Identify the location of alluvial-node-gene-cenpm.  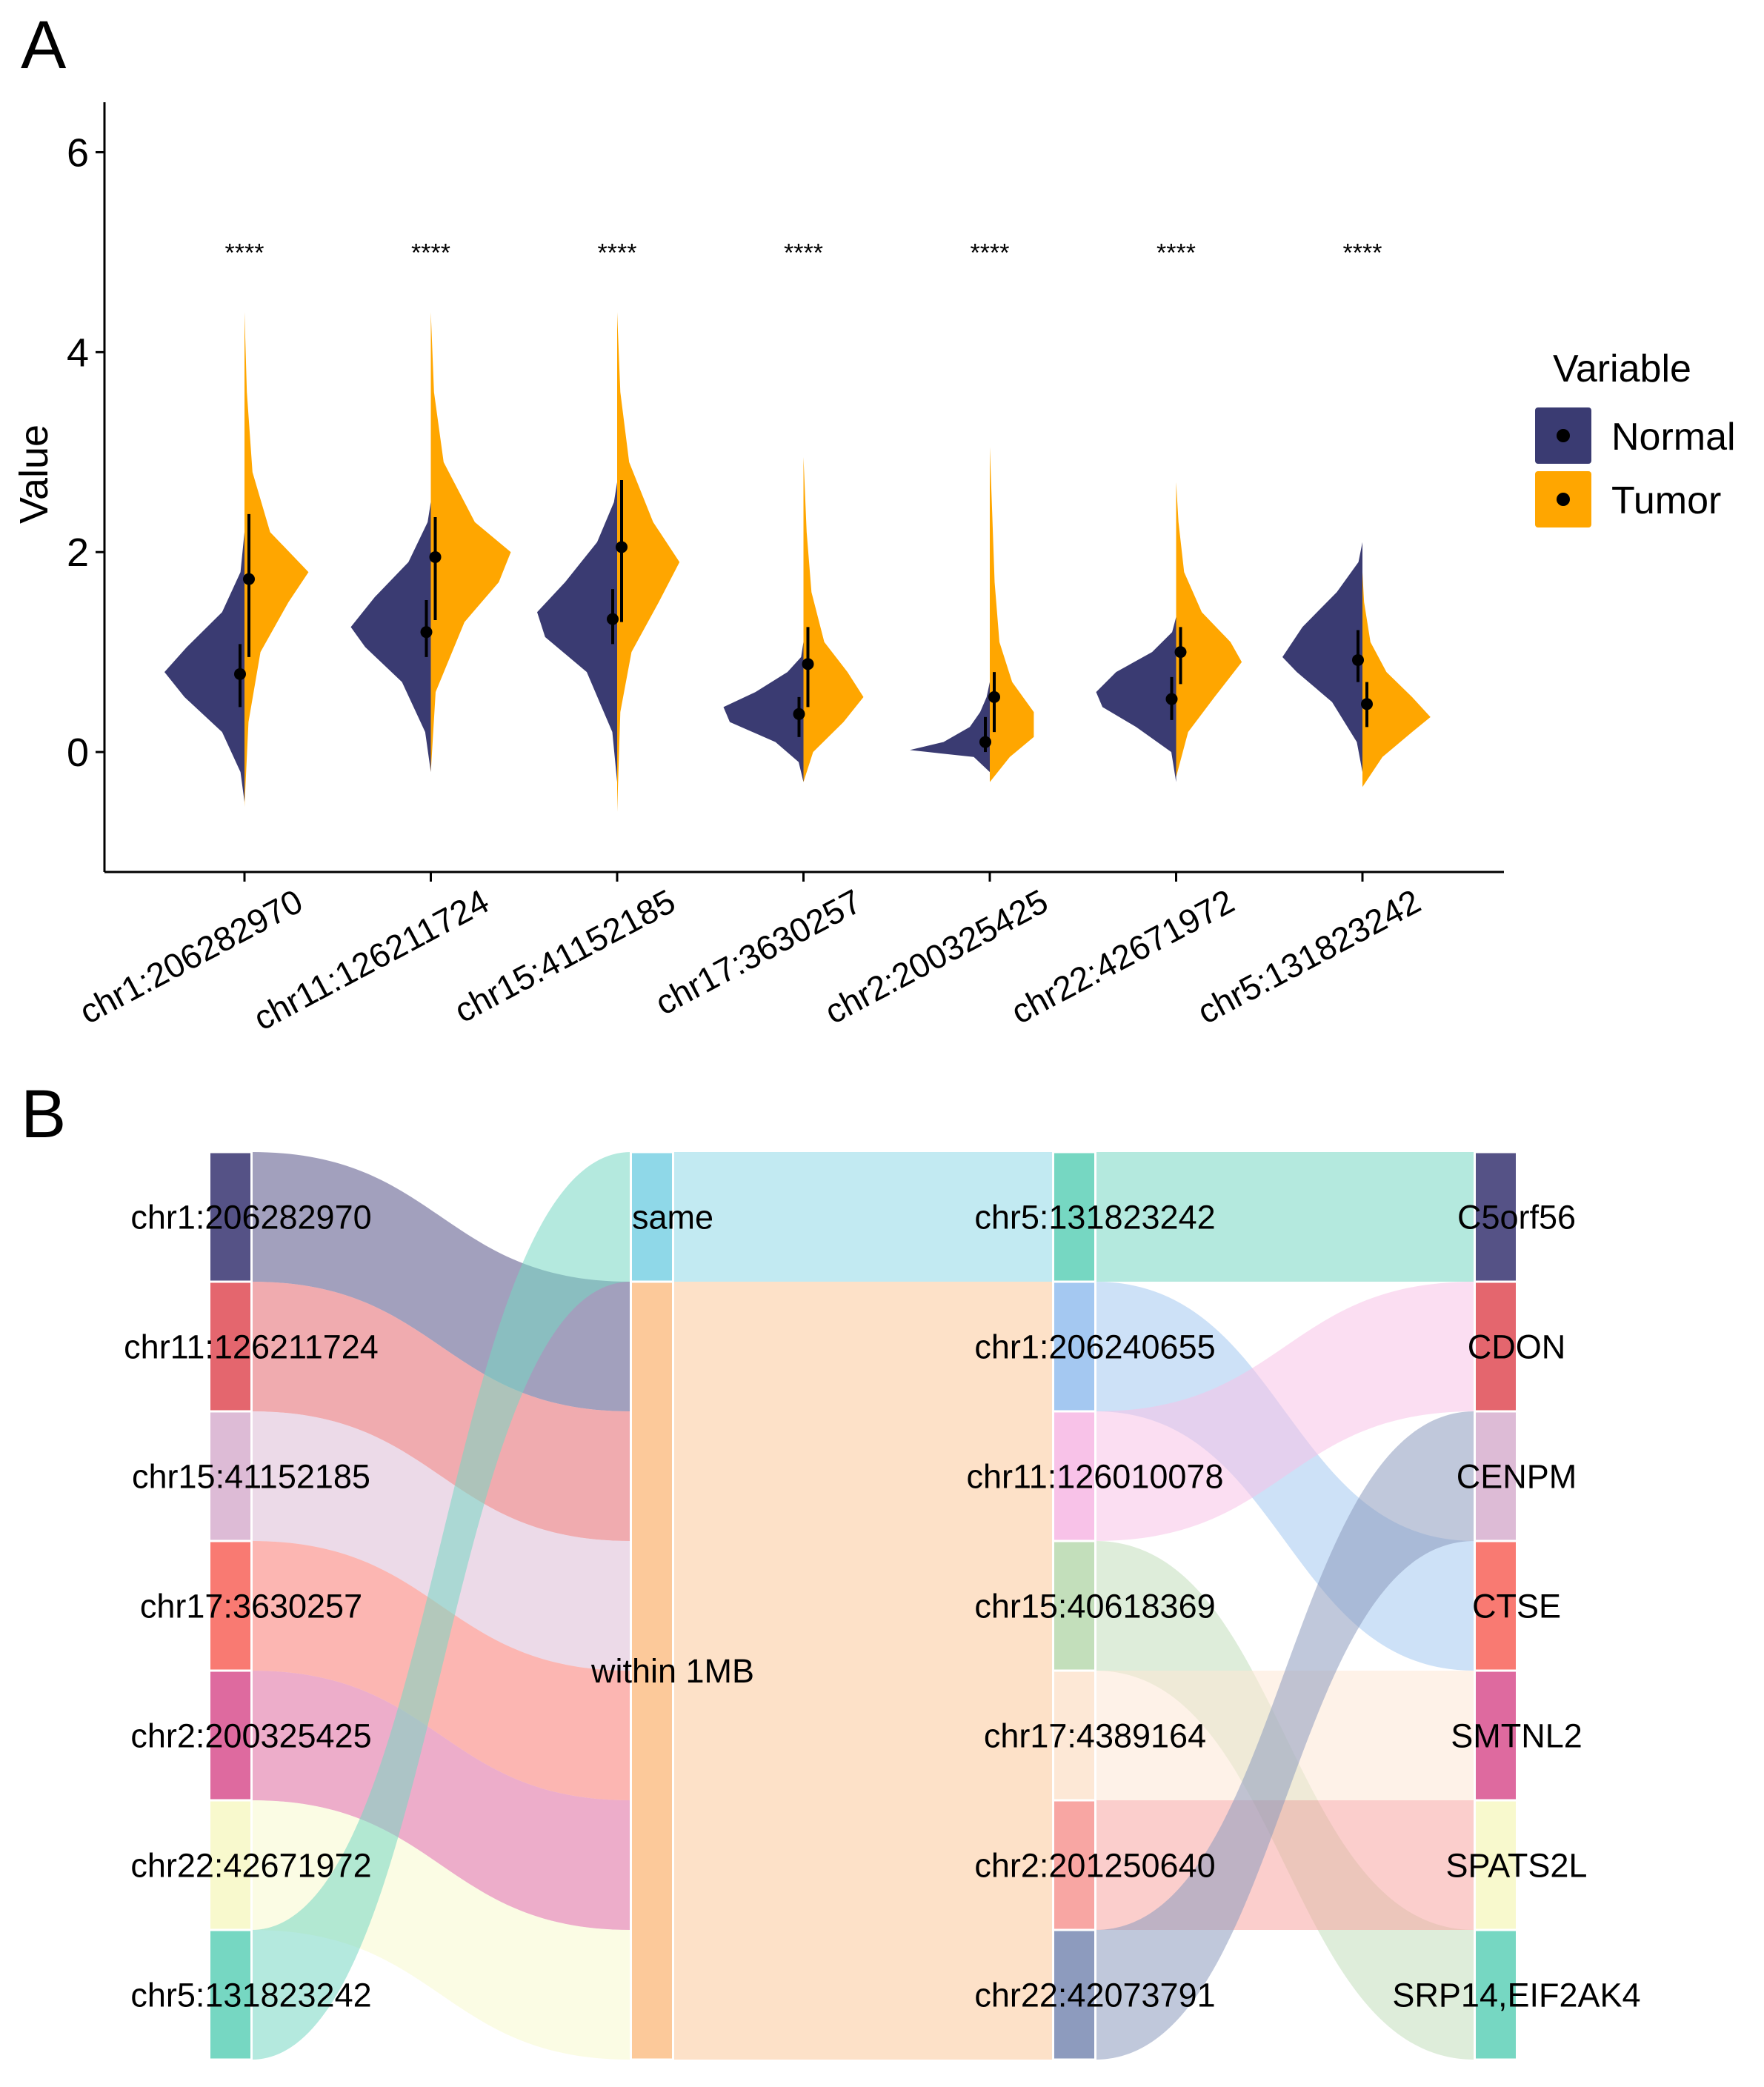
(1496, 1476).